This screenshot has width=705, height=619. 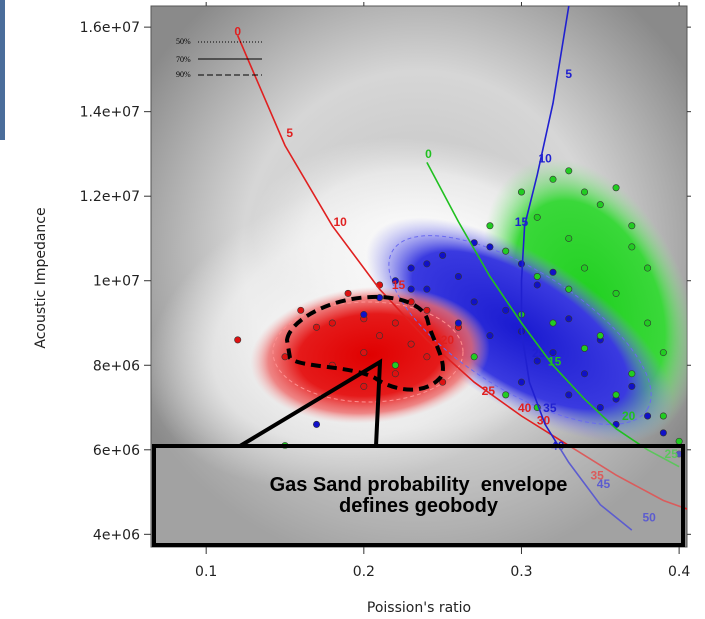 I want to click on red-density, so click(x=370, y=355).